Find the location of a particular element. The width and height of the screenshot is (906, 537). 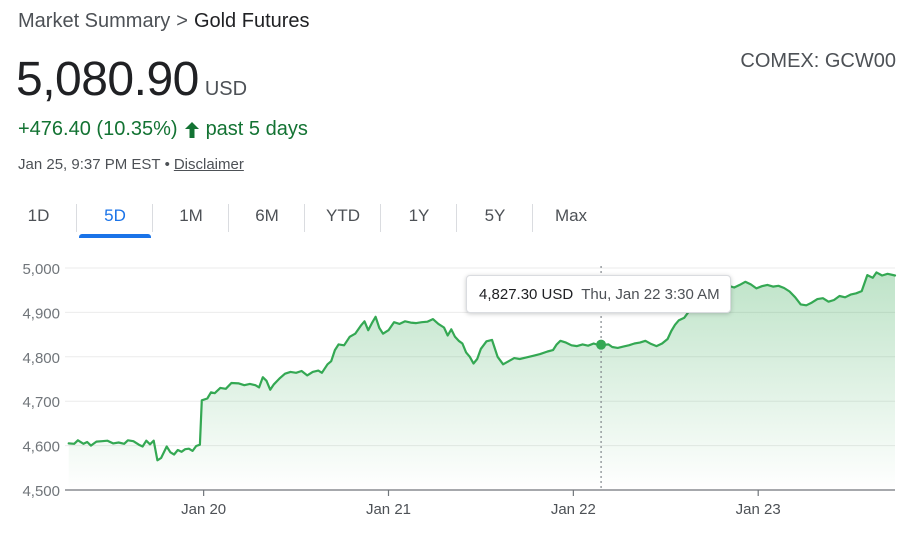

up-arrow-icon is located at coordinates (192, 130).